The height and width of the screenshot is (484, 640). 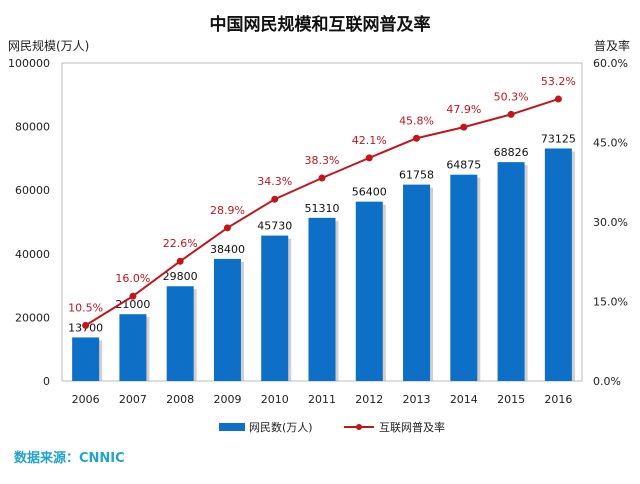 I want to click on right-axis-tick-label: 0.0%, so click(x=607, y=381).